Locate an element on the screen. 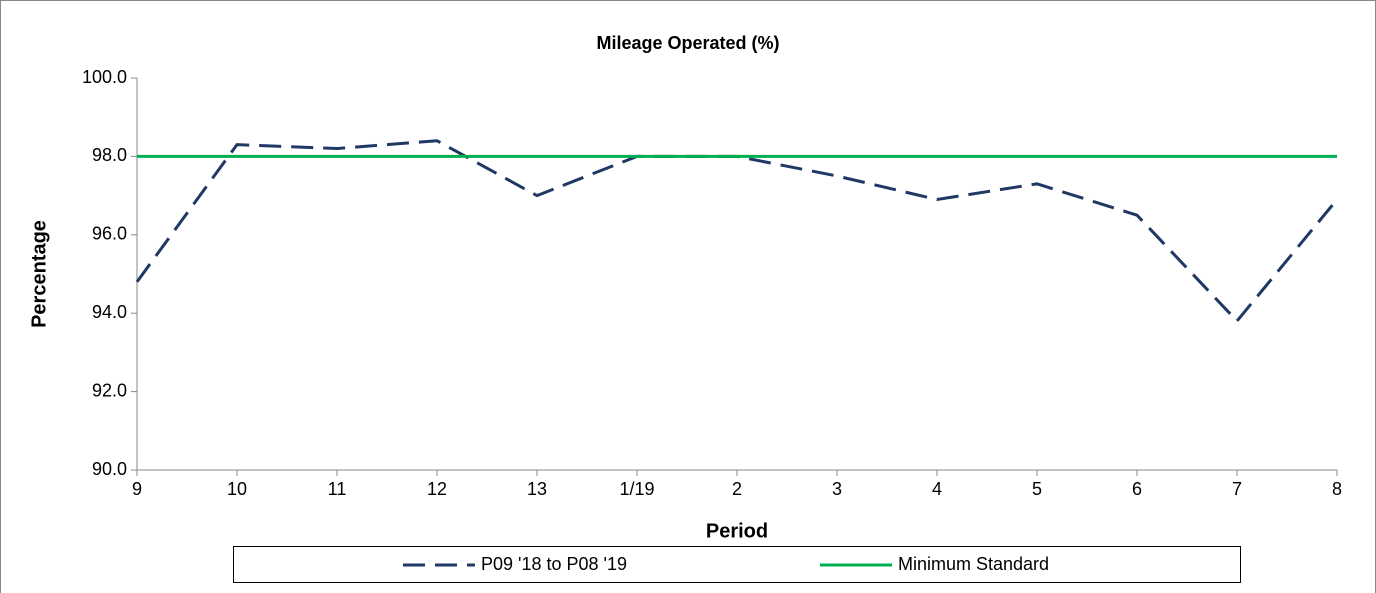 The image size is (1376, 593). y-tick-label: 96.0 is located at coordinates (109, 234).